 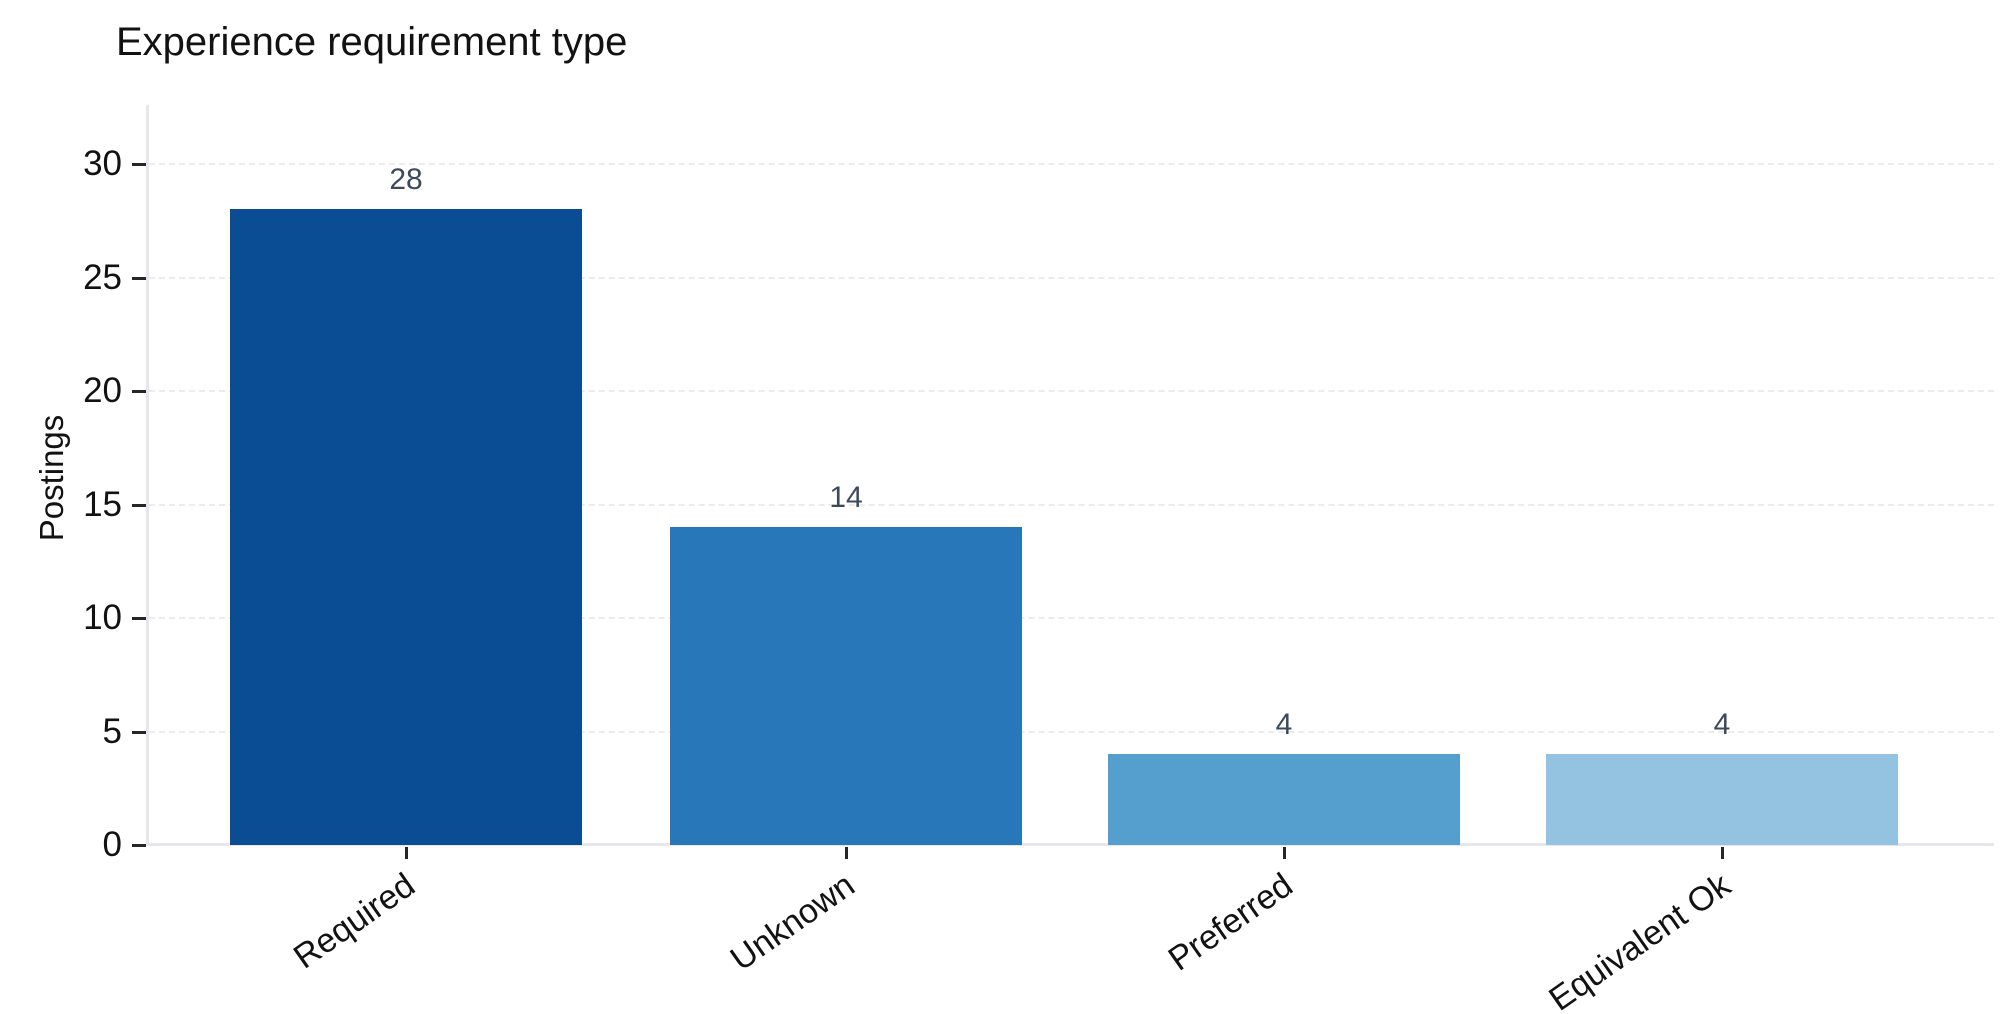 What do you see at coordinates (102, 390) in the screenshot?
I see `y-tick-label-20: 20` at bounding box center [102, 390].